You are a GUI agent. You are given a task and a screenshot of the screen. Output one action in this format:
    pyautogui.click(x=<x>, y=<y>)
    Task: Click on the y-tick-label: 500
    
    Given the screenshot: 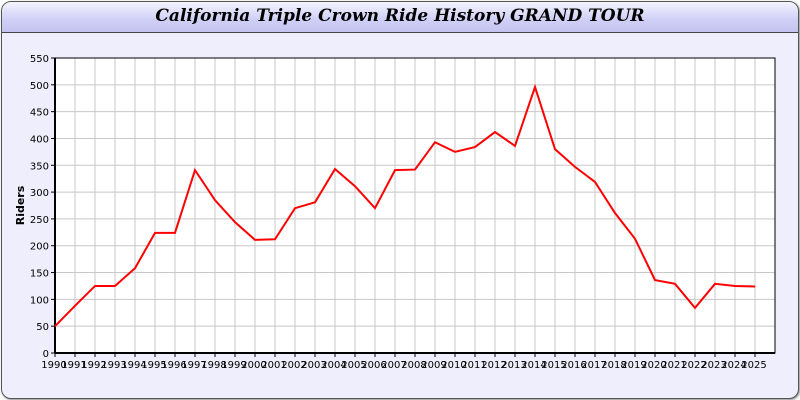 What is the action you would take?
    pyautogui.click(x=39, y=86)
    